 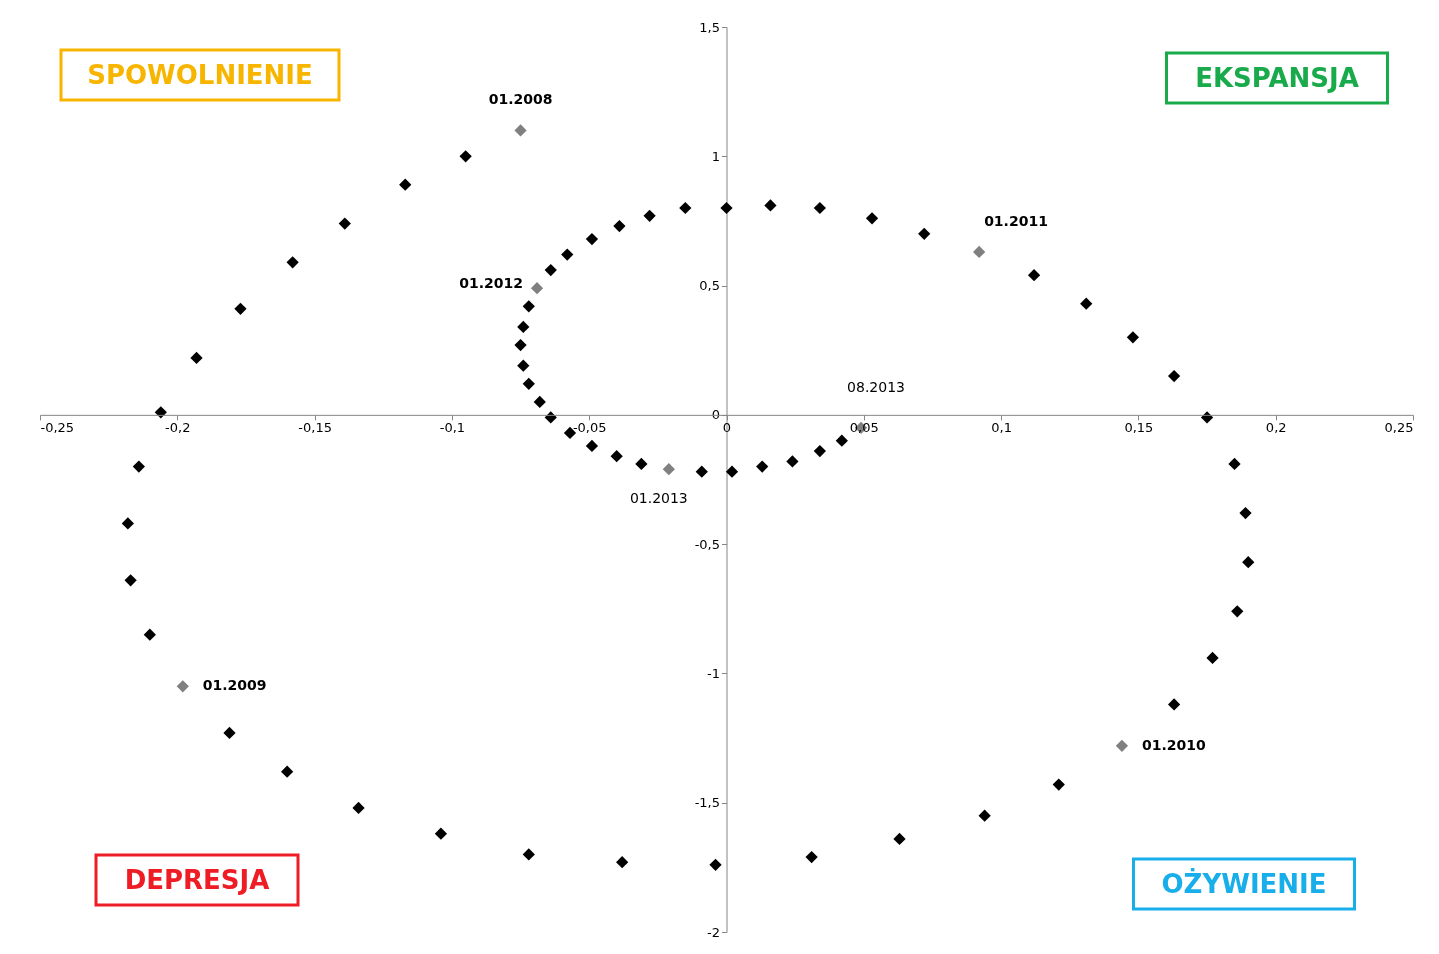 I want to click on x-tick-label: -0,25, so click(x=57, y=428).